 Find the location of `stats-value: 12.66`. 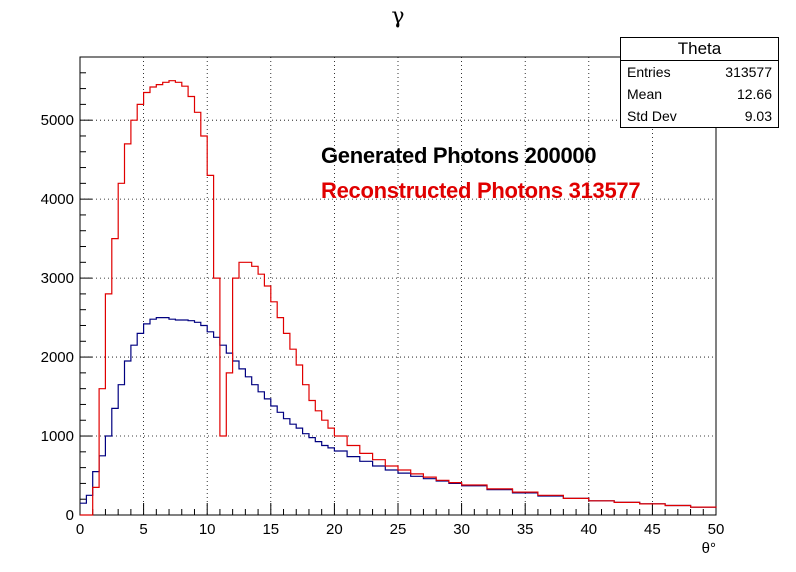

stats-value: 12.66 is located at coordinates (754, 94).